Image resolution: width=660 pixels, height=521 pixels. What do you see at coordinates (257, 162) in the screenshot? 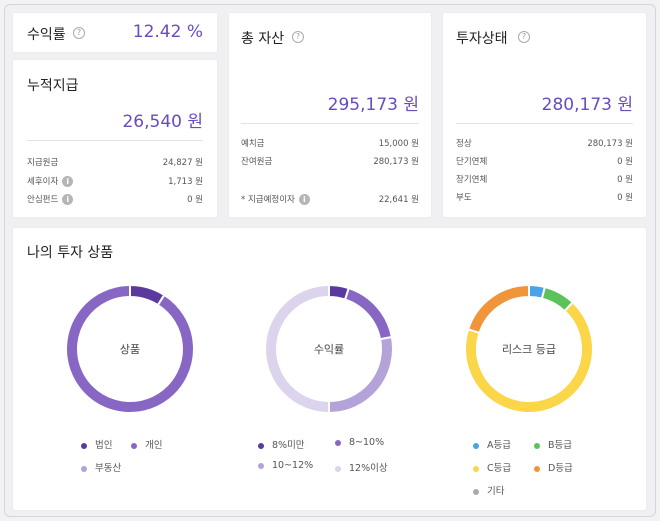
I see `assets-row-label: 잔여원금` at bounding box center [257, 162].